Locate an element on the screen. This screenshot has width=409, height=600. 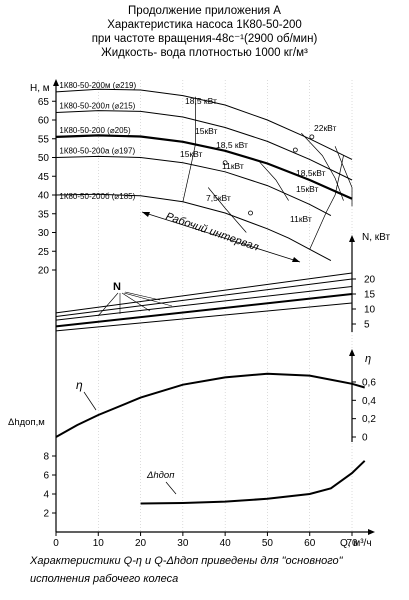
n-curves-label: N is located at coordinates (117, 287).